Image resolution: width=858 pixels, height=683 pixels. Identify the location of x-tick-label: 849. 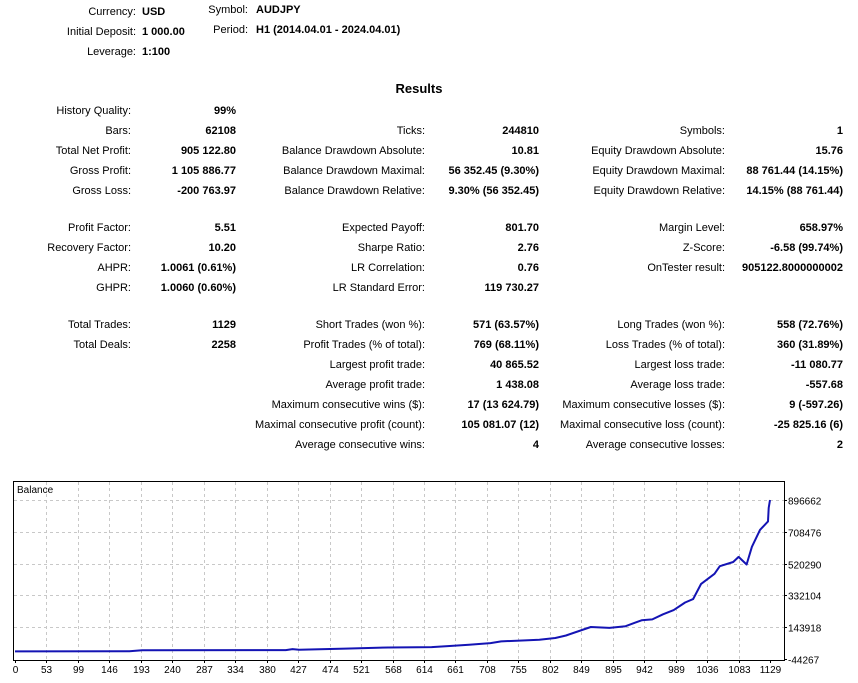
(581, 670).